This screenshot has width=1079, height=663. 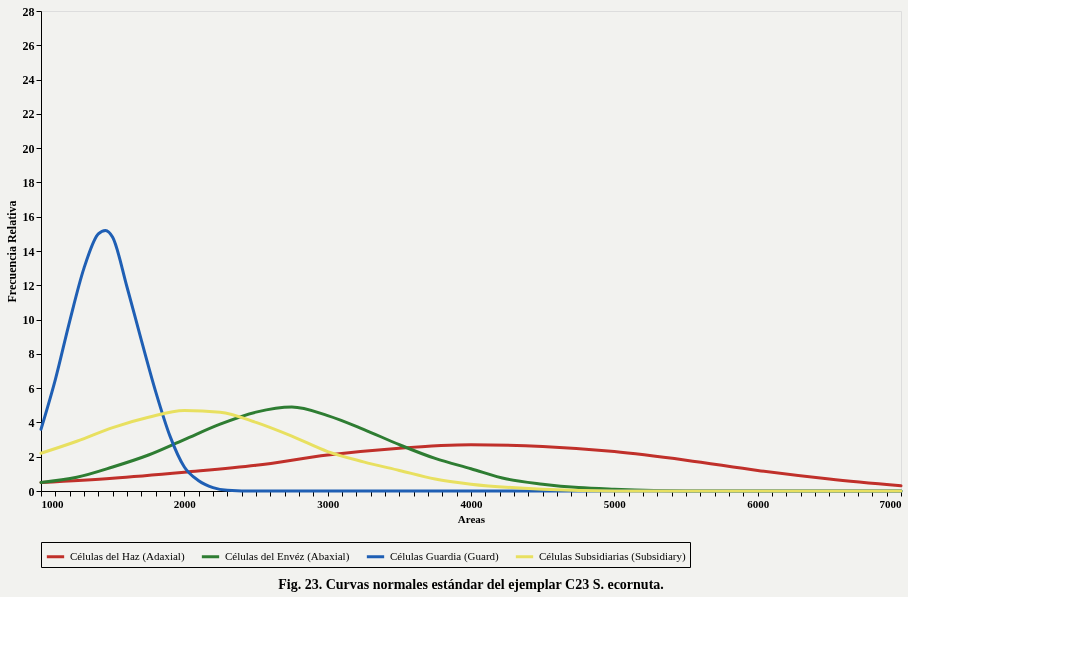 What do you see at coordinates (31, 457) in the screenshot?
I see `y-tick-label: 2` at bounding box center [31, 457].